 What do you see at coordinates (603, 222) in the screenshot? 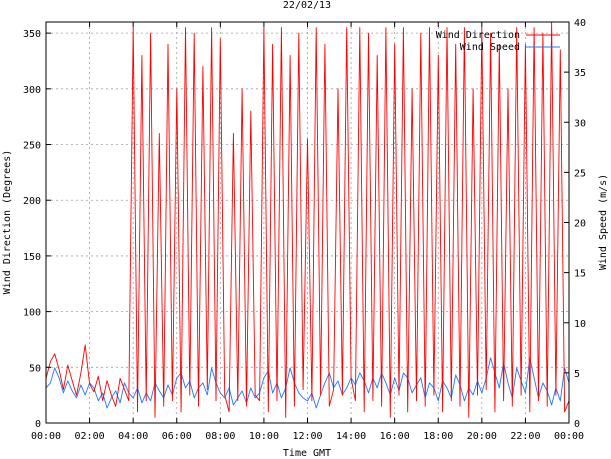
I see `y2-axis-title: Wind Speed (m/s)` at bounding box center [603, 222].